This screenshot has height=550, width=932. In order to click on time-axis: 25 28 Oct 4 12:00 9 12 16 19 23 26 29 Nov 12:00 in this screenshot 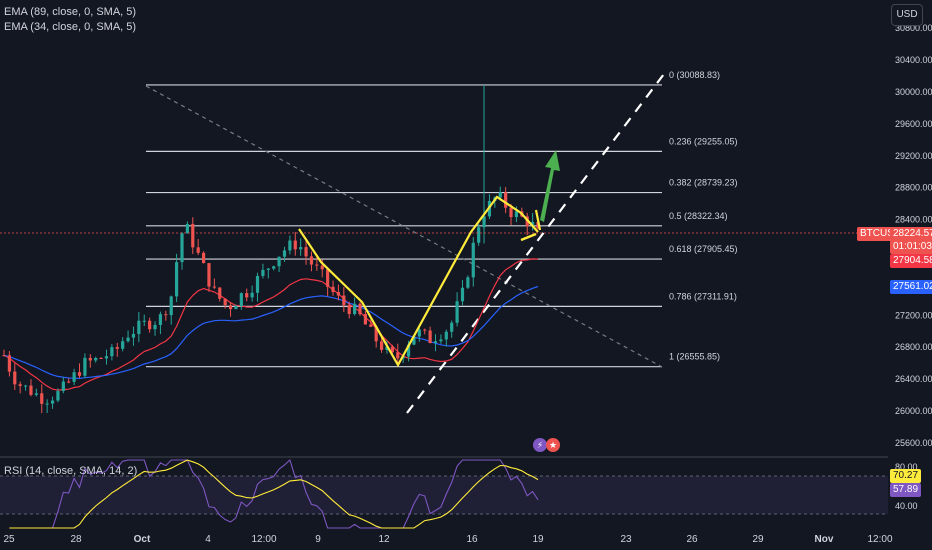, I will do `click(448, 539)`.